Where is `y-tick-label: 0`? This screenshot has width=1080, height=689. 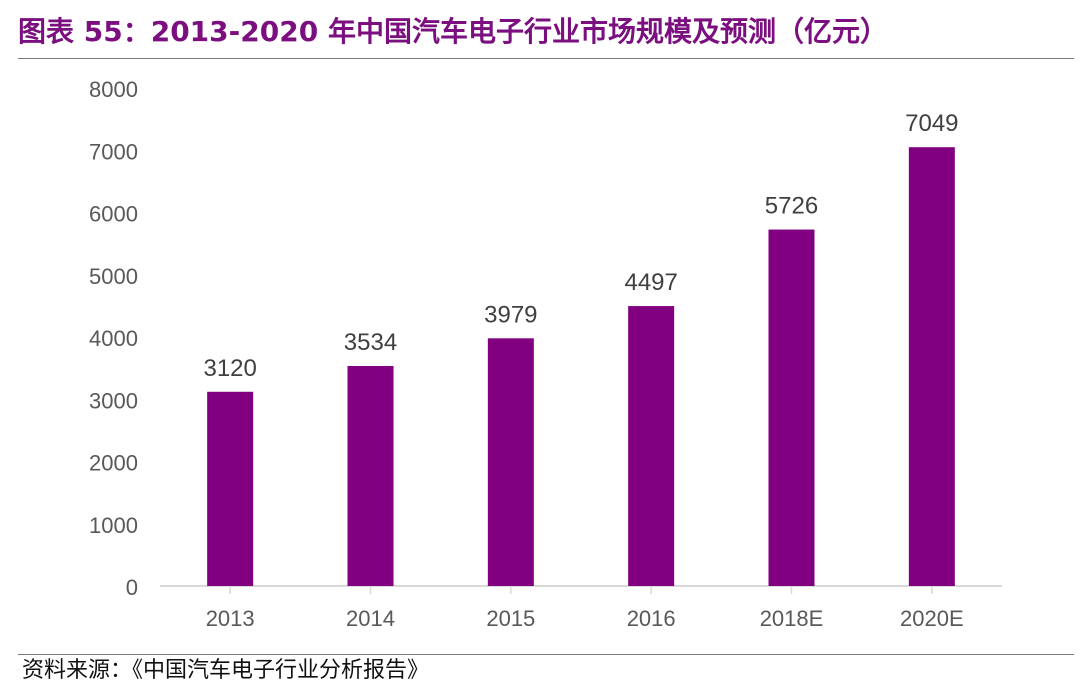 y-tick-label: 0 is located at coordinates (132, 587).